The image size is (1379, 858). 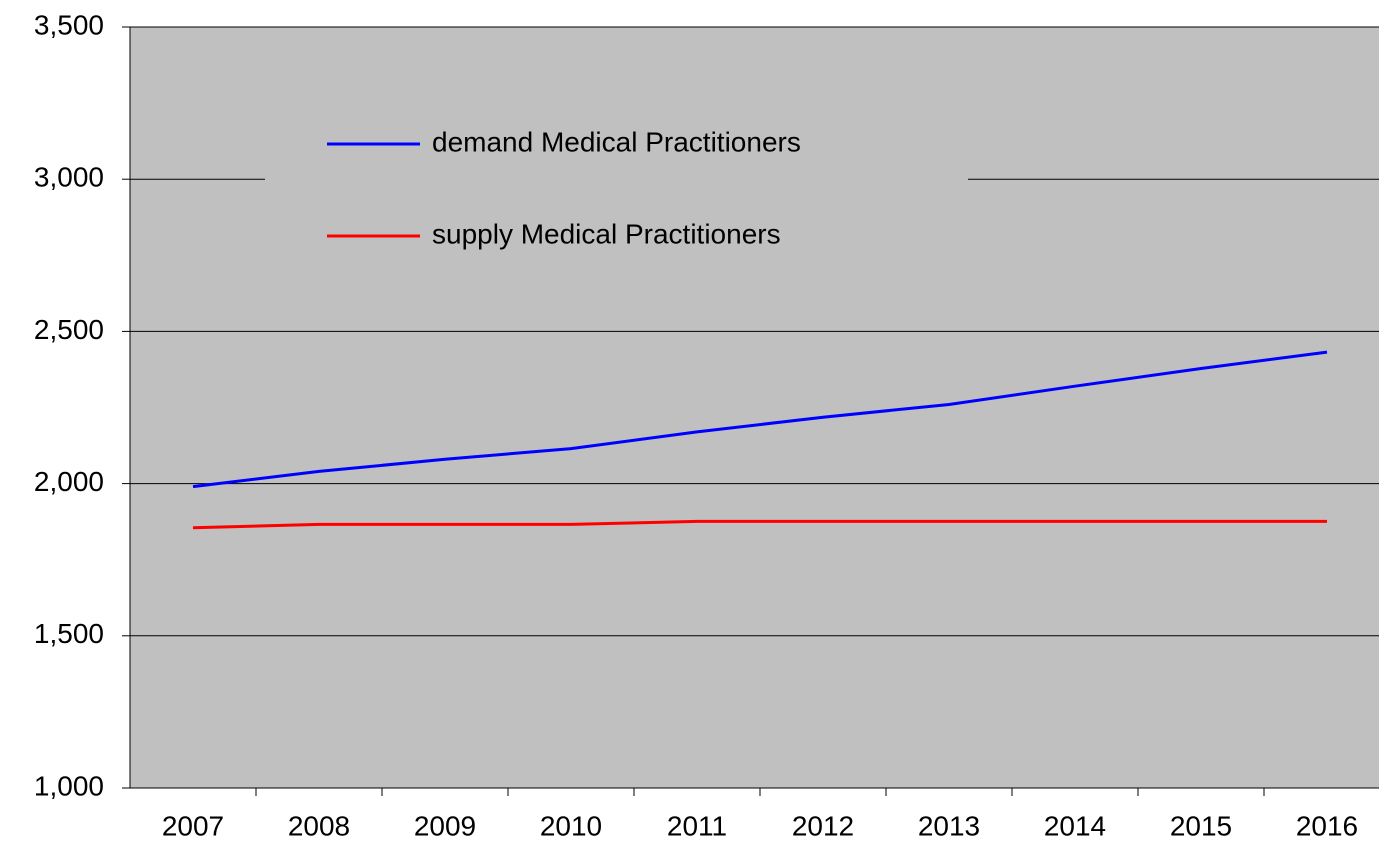 What do you see at coordinates (69, 329) in the screenshot?
I see `y-tick-label: 2,500` at bounding box center [69, 329].